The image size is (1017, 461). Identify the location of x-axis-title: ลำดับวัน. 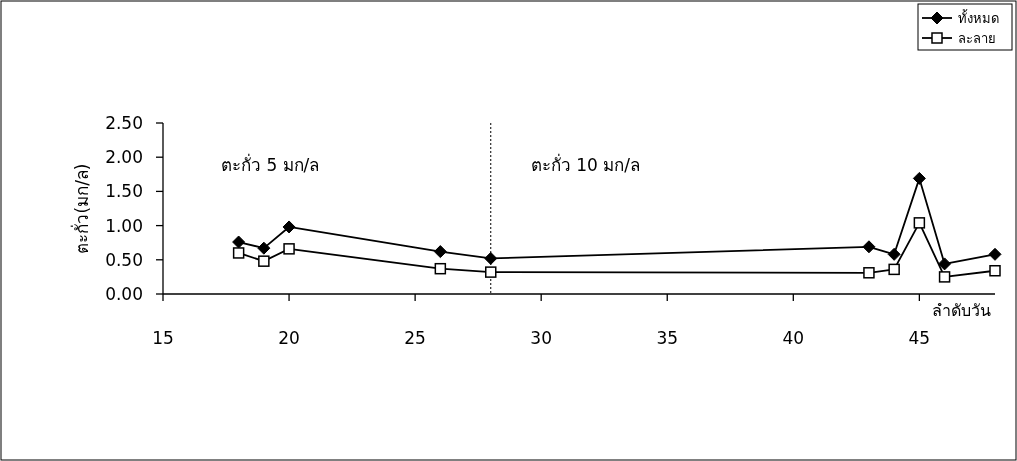
(961, 310).